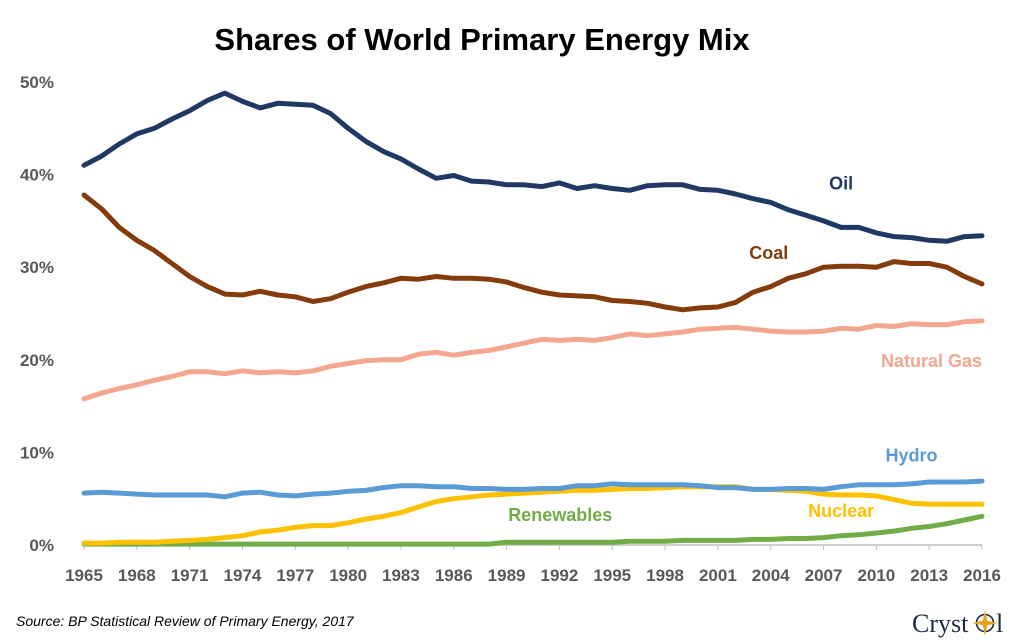  What do you see at coordinates (612, 575) in the screenshot?
I see `x-tick-label: 1995` at bounding box center [612, 575].